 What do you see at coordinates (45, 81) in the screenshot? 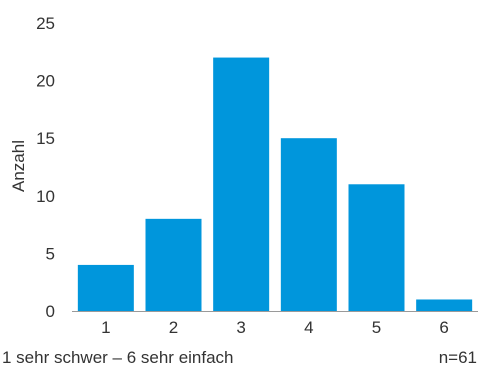
I see `y-tick-label: 20` at bounding box center [45, 81].